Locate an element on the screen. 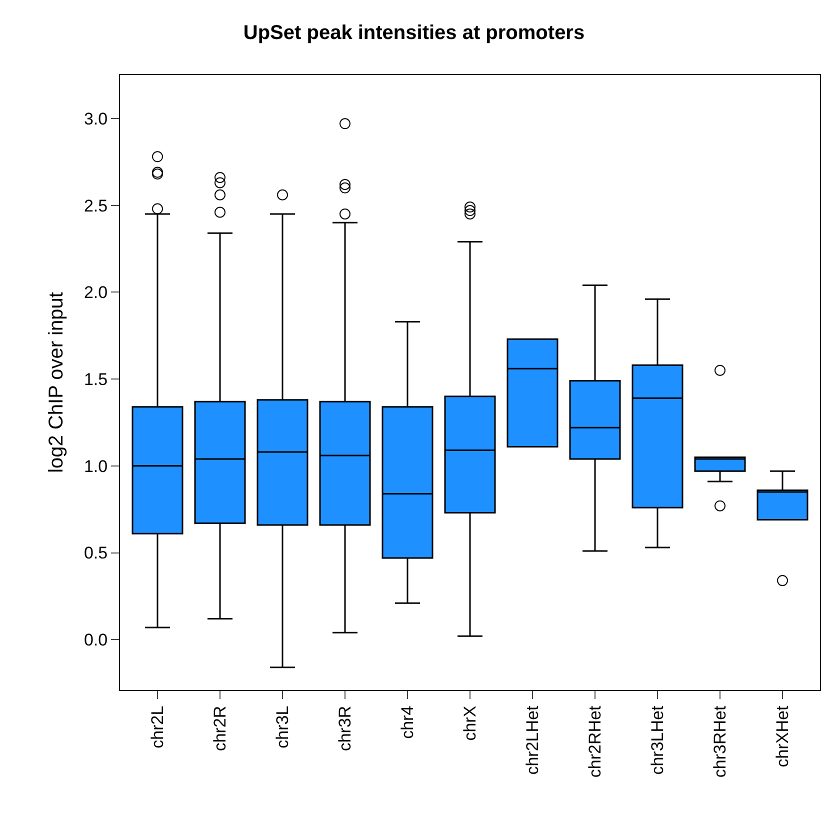 This screenshot has height=828, width=828. y-axis-title: log2 ChIP over input is located at coordinates (56, 382).